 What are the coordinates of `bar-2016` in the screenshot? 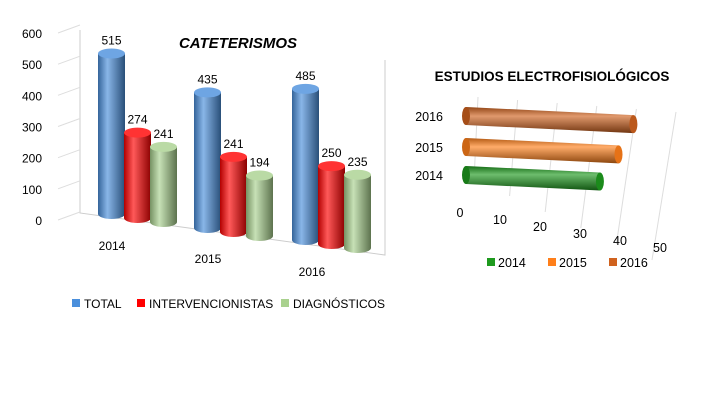 It's located at (550, 120).